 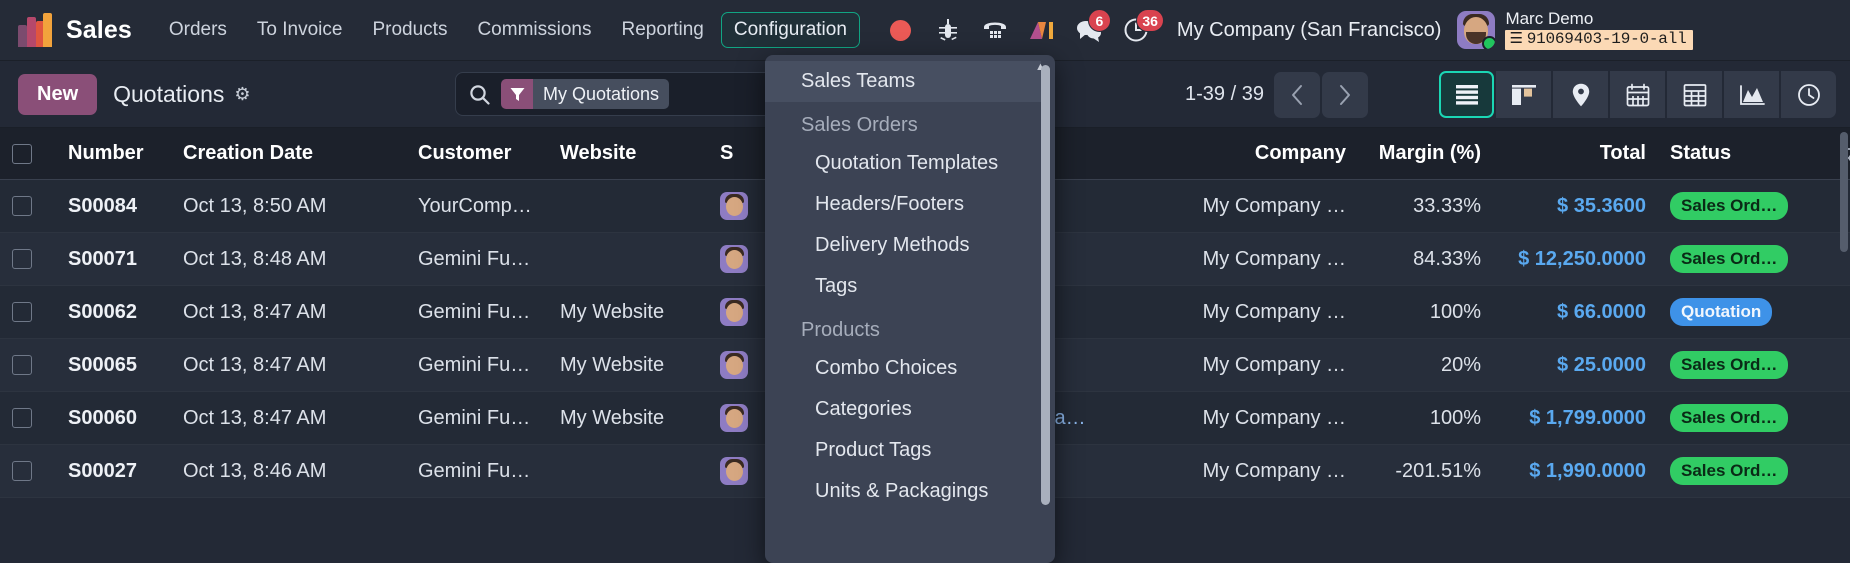 I want to click on cell-website, so click(x=628, y=471).